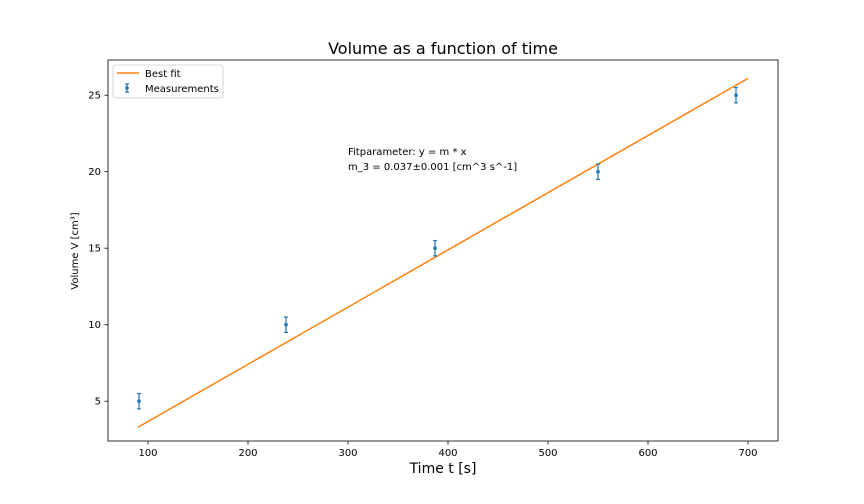 The width and height of the screenshot is (864, 504). What do you see at coordinates (94, 249) in the screenshot?
I see `y-tick-label: 15` at bounding box center [94, 249].